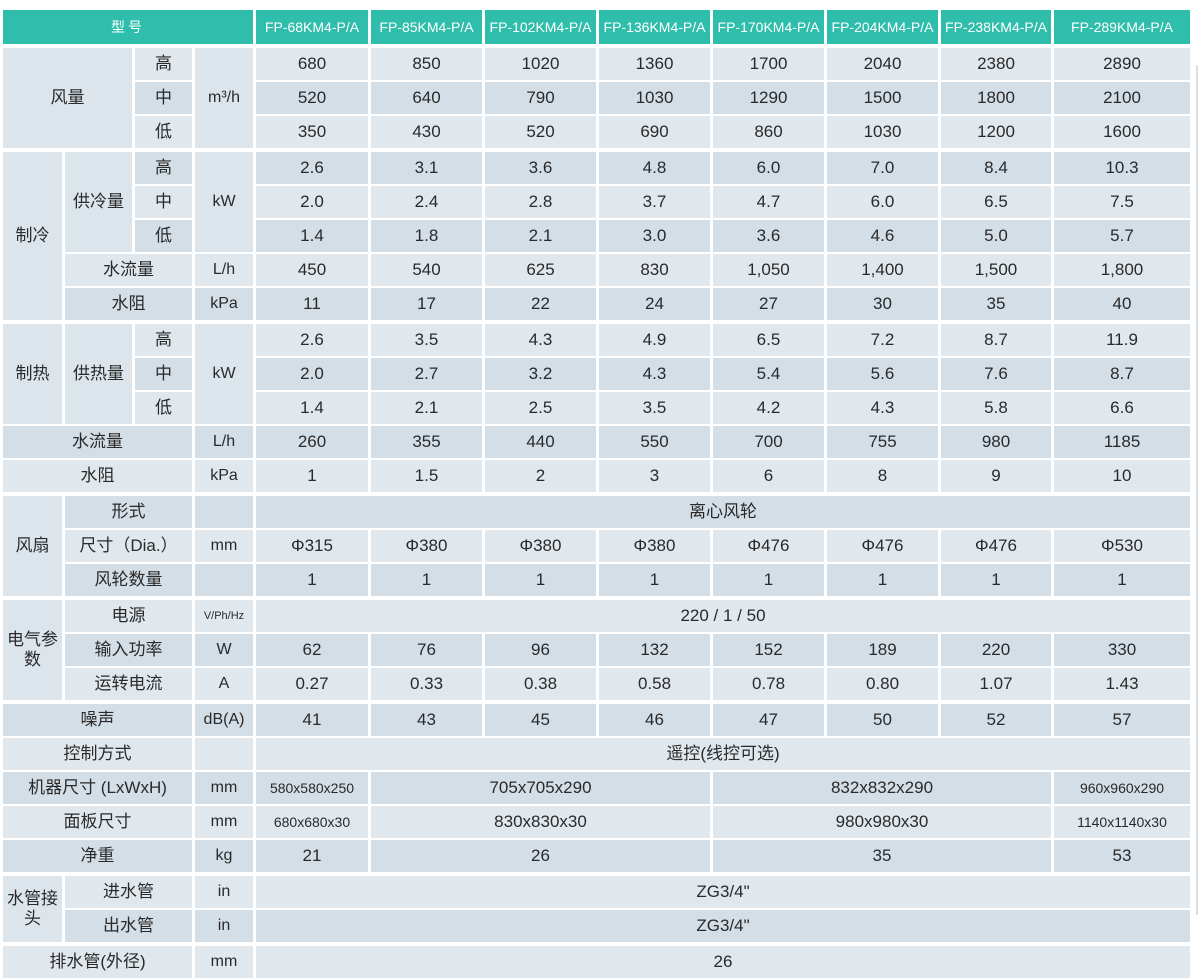 The height and width of the screenshot is (980, 1200). Describe the element at coordinates (768, 63) in the screenshot. I see `spec-value: 1700` at that location.